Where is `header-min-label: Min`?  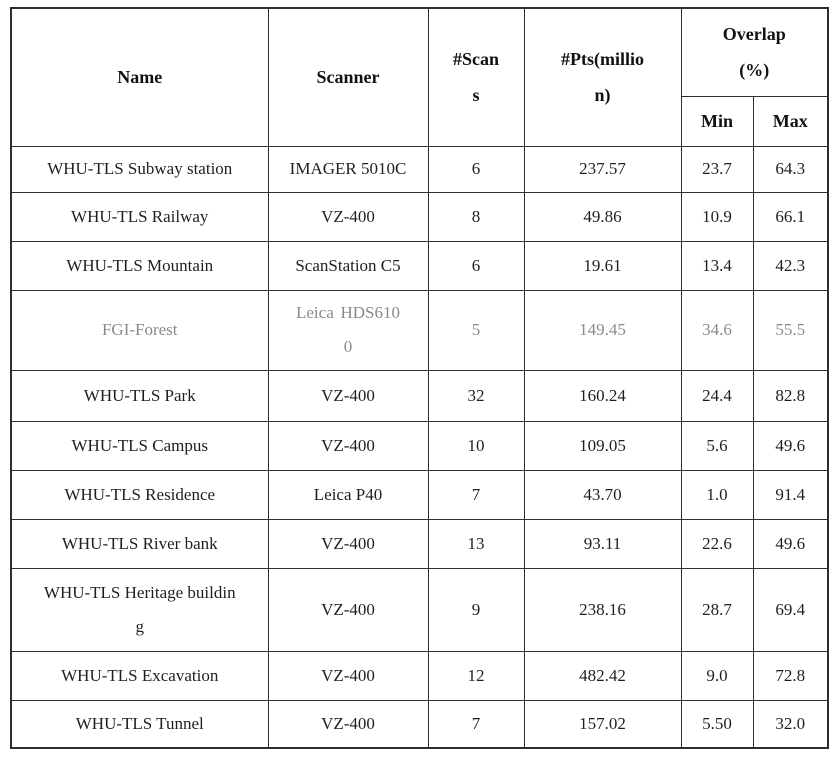 header-min-label: Min is located at coordinates (716, 121).